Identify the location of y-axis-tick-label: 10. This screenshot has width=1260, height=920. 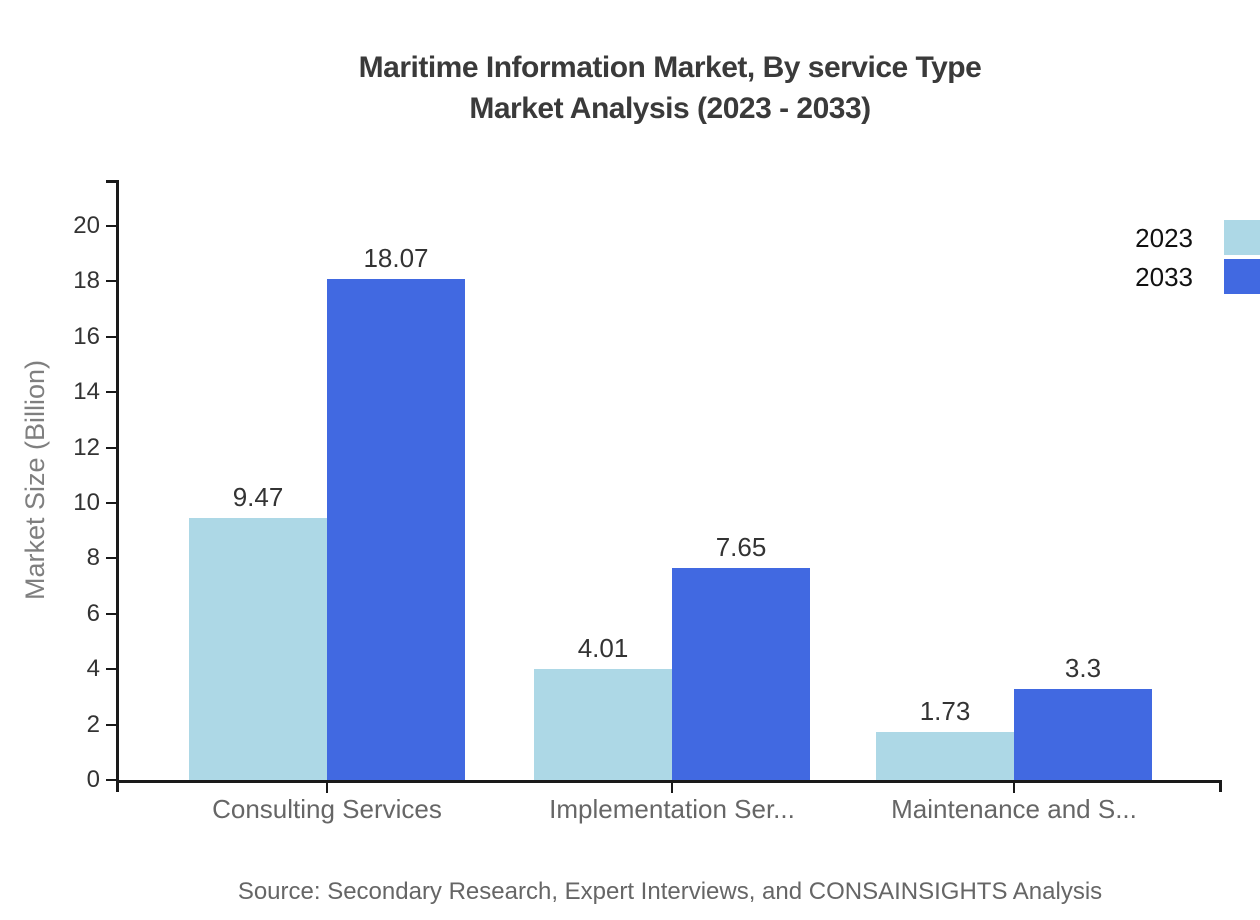
(86, 502).